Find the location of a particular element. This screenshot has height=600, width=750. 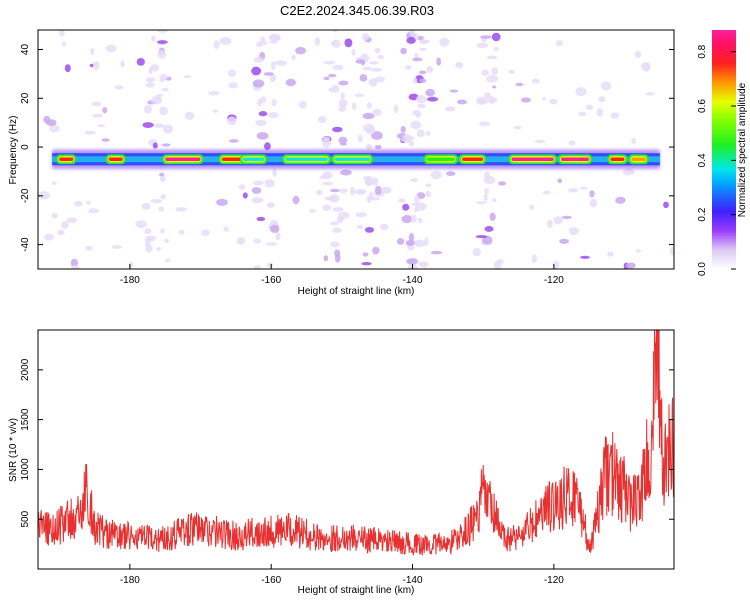

colorbar-label: Normalized spectral amplitude is located at coordinates (742, 149).